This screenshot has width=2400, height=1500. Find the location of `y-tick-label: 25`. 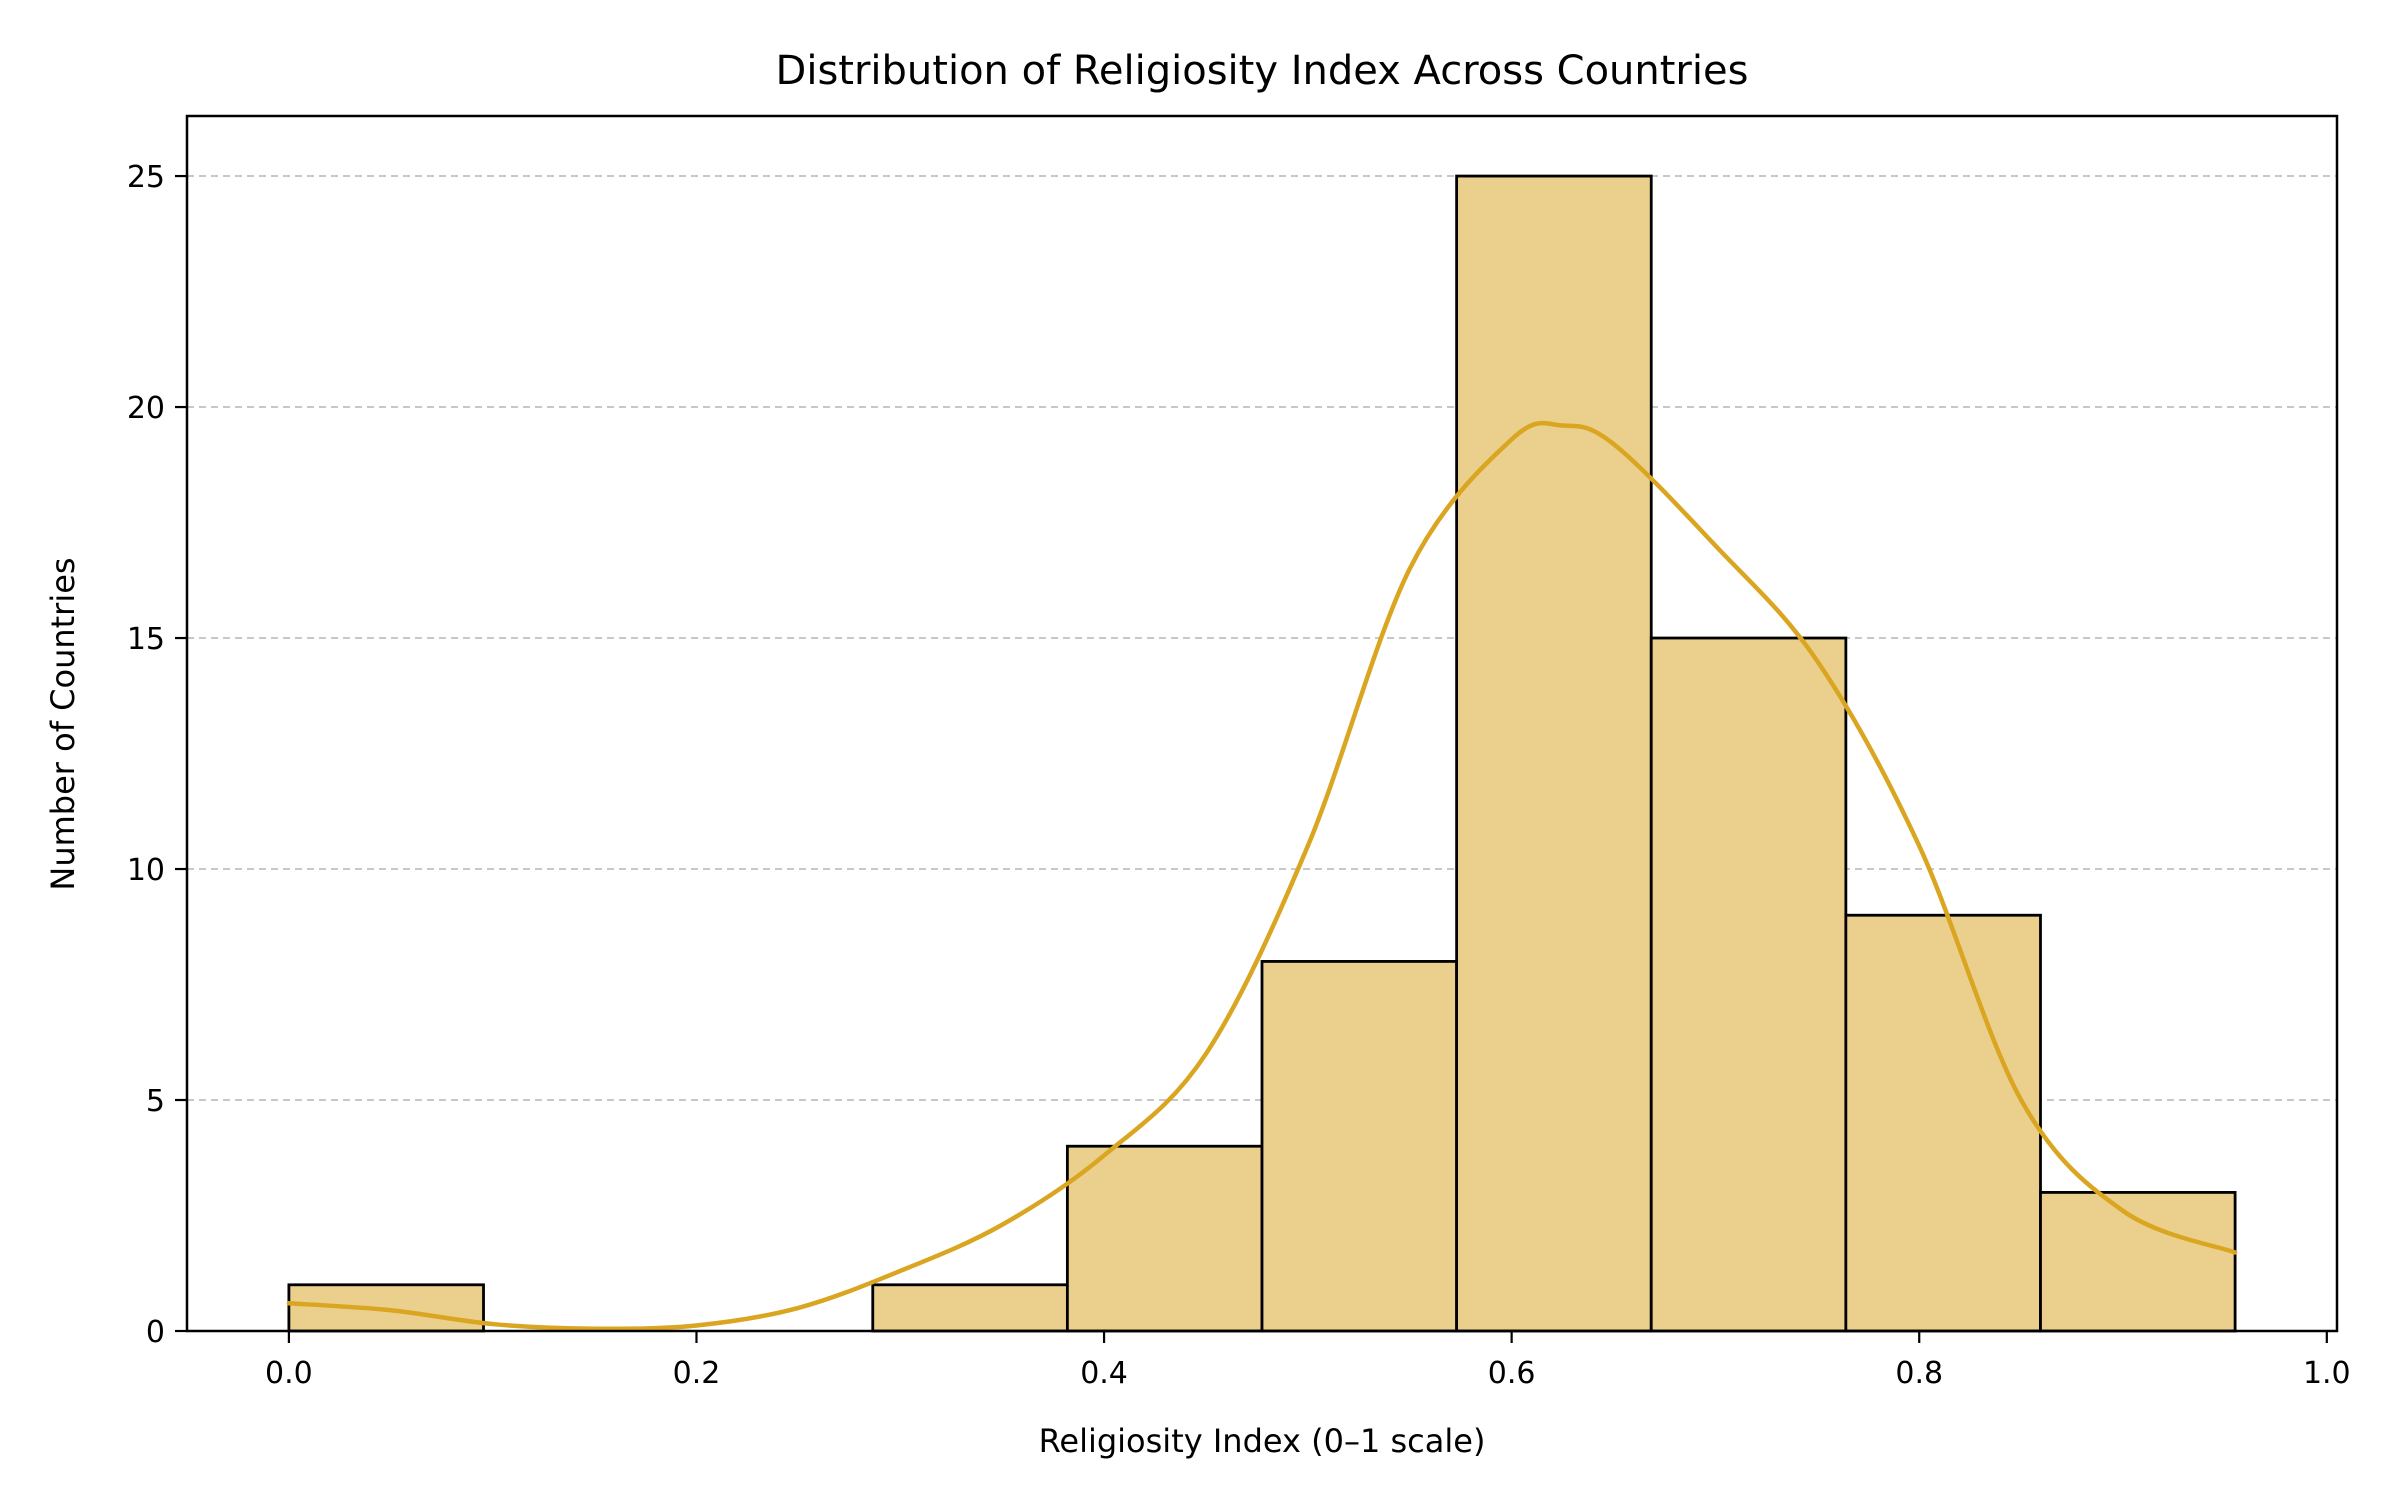

y-tick-label: 25 is located at coordinates (146, 177).